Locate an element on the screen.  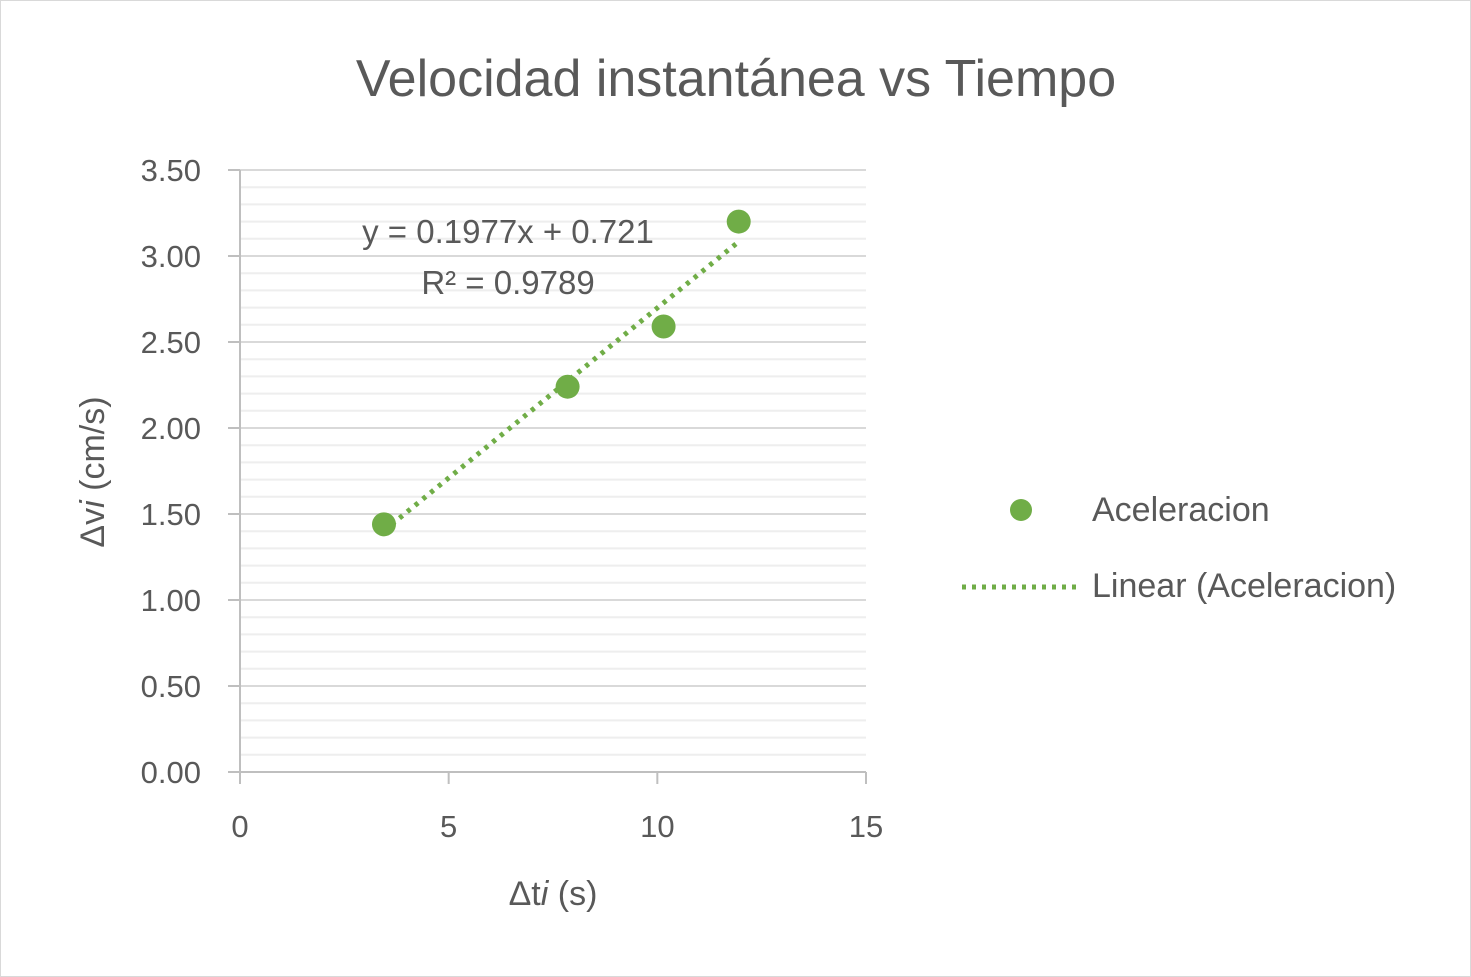
y-tick-label: 3.00 is located at coordinates (171, 256).